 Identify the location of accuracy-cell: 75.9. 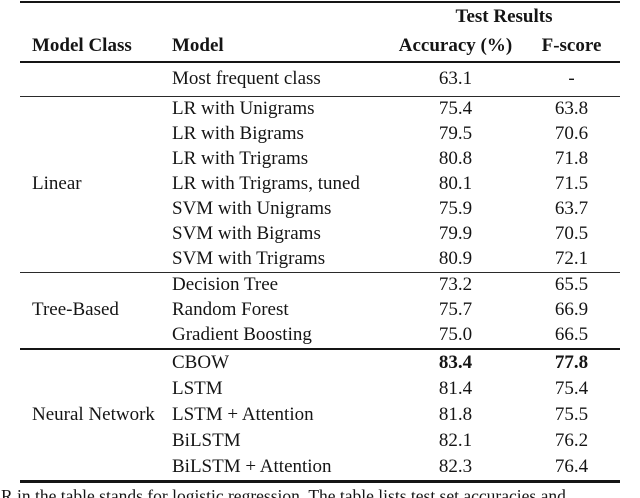
(455, 209).